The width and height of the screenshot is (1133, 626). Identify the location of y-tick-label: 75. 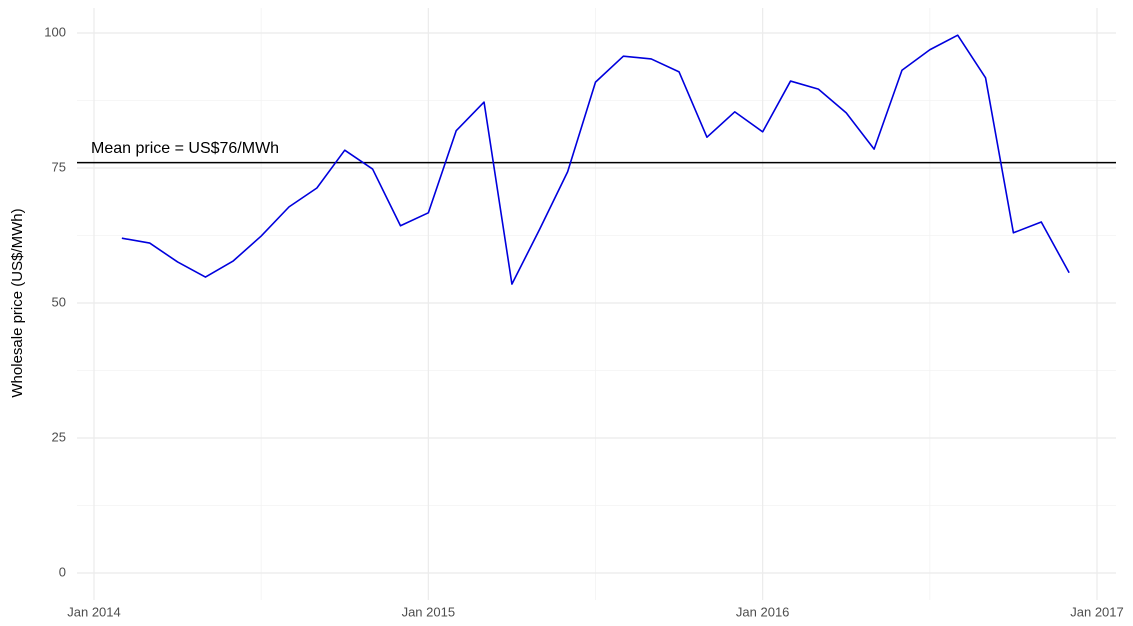
(59, 166).